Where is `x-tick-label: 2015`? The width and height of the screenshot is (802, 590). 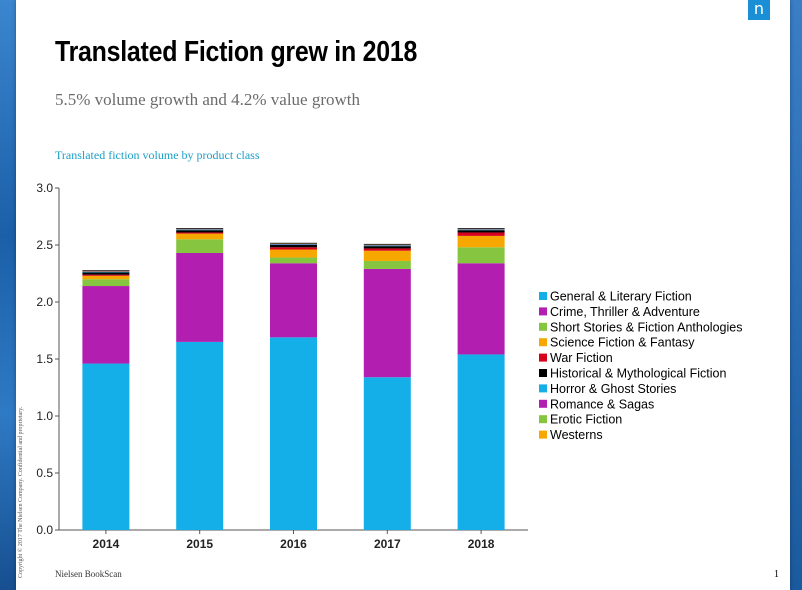
x-tick-label: 2015 is located at coordinates (199, 544).